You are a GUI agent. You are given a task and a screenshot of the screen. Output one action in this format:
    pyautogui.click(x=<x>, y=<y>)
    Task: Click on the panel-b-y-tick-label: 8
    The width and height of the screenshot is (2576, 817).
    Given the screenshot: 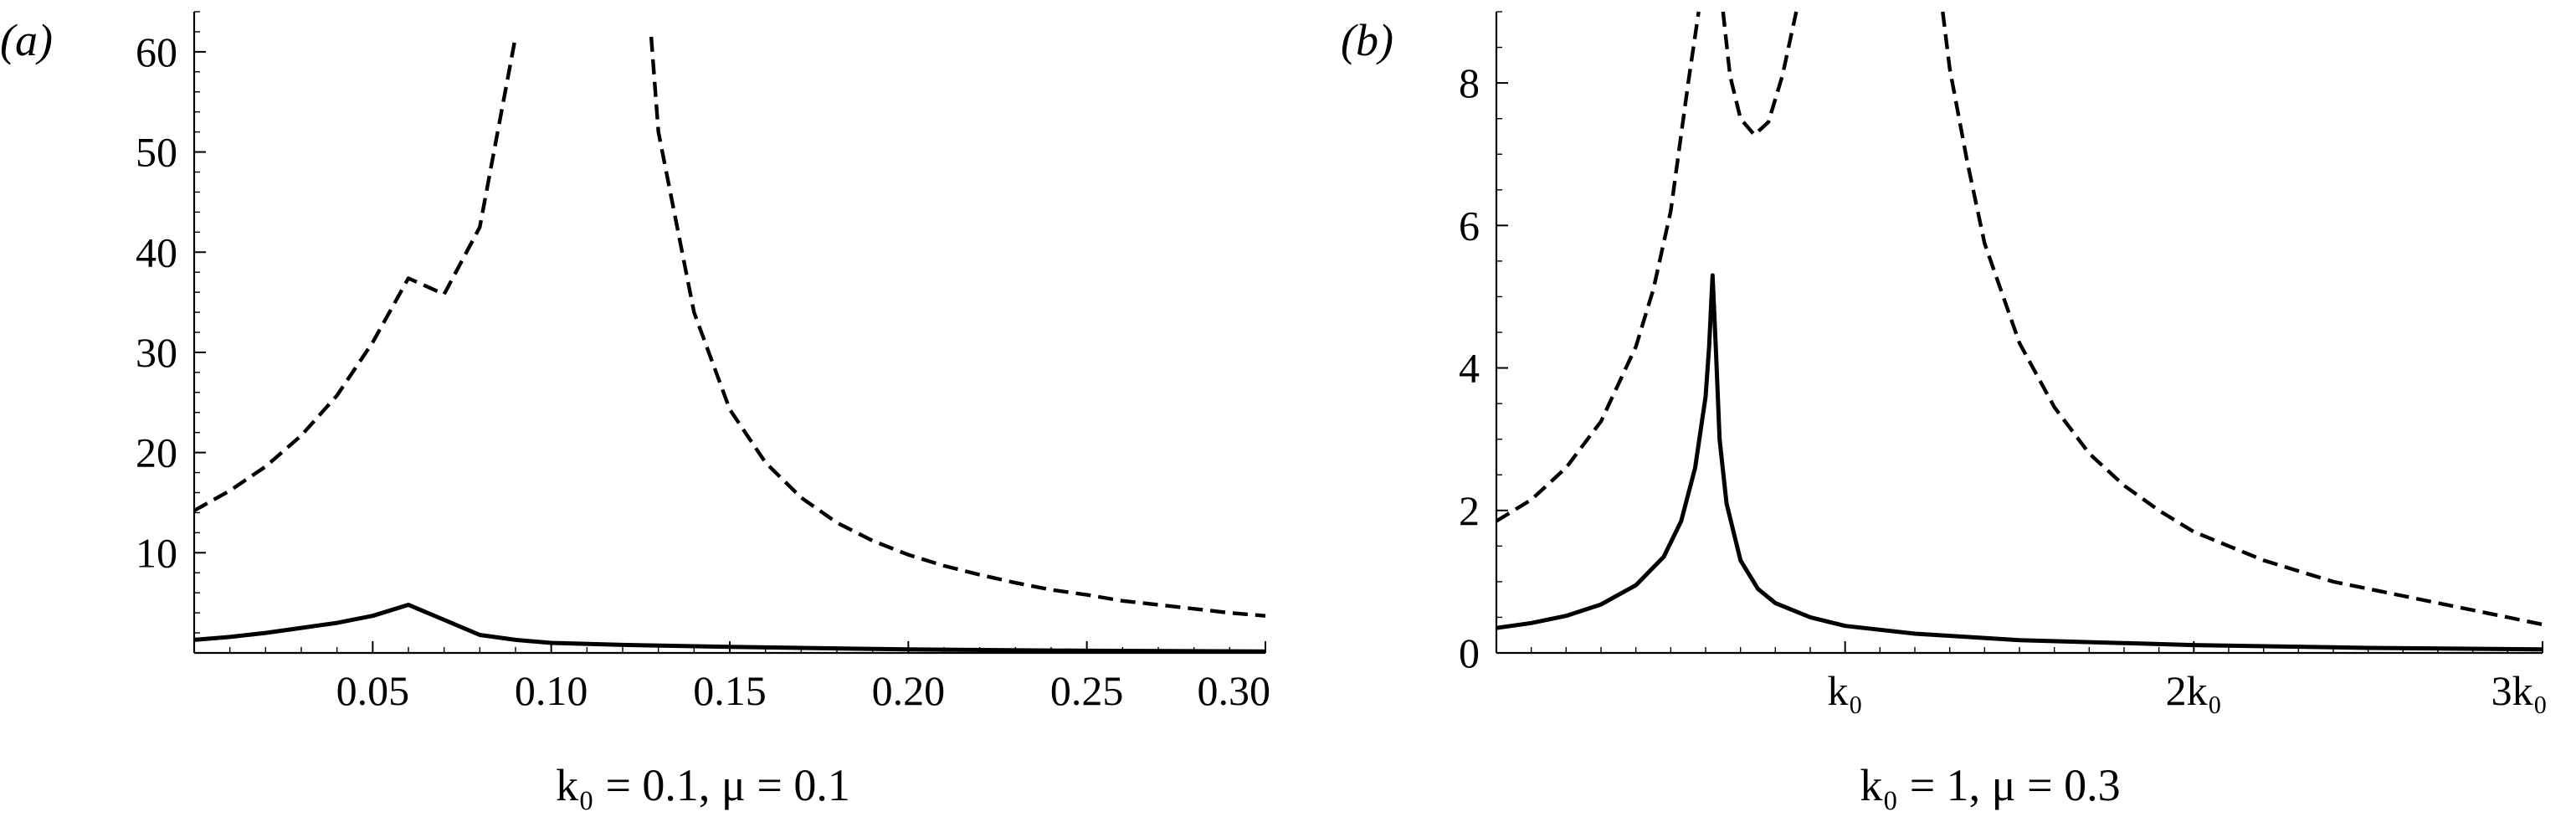 What is the action you would take?
    pyautogui.click(x=1469, y=83)
    